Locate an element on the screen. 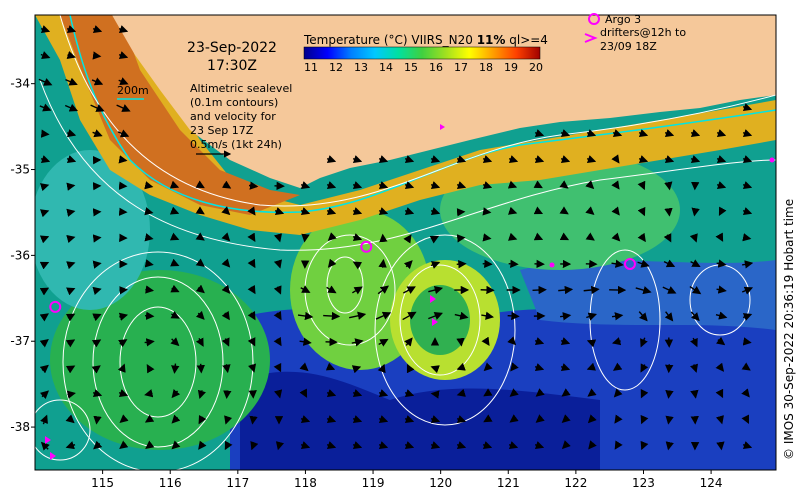 This screenshot has height=504, width=800. y-axis-ticks: -34 -35 -36 -37 -38 is located at coordinates (22, 255).